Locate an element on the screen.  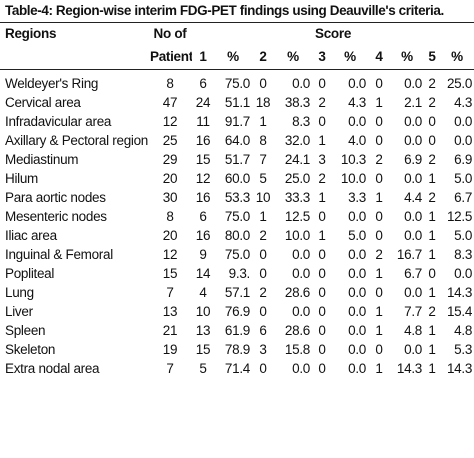
cell-score-4-count: 2 is located at coordinates (379, 159).